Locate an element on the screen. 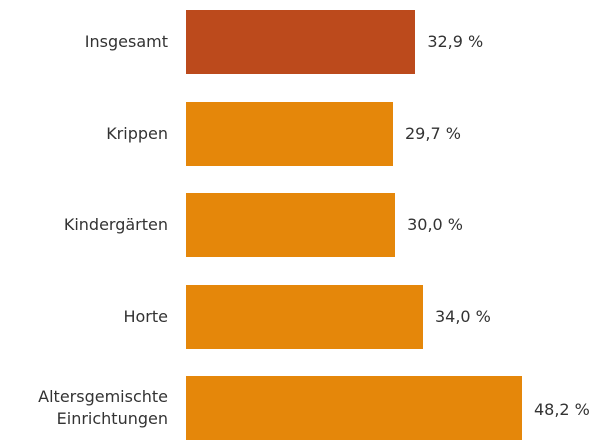 The height and width of the screenshot is (440, 605). value-label: 34,0 % is located at coordinates (462, 316).